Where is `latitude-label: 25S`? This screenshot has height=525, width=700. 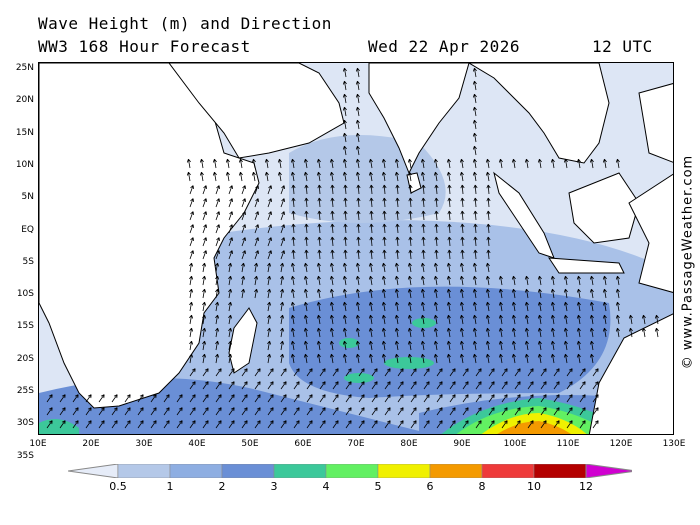 latitude-label: 25S is located at coordinates (25, 391).